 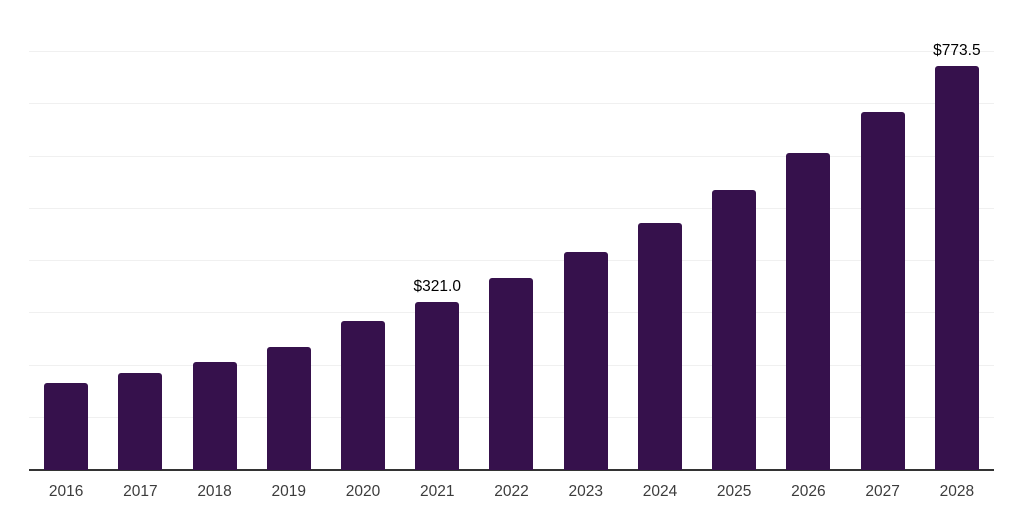 I want to click on bar-2028, so click(x=956, y=268).